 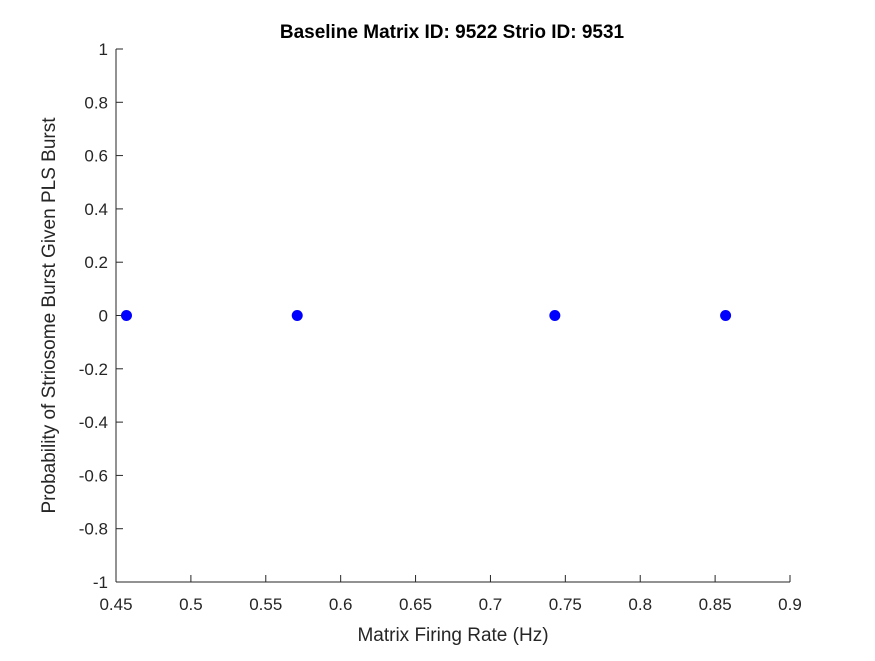 What do you see at coordinates (93, 529) in the screenshot?
I see `y-tick-label: -0.8` at bounding box center [93, 529].